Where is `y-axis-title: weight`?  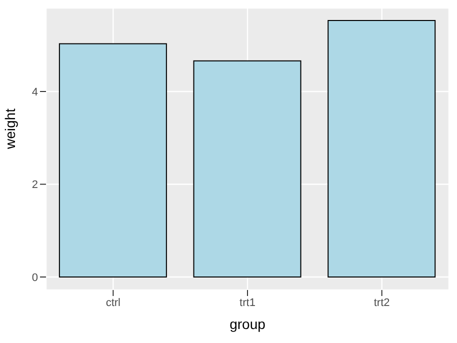 y-axis-title: weight is located at coordinates (10, 129).